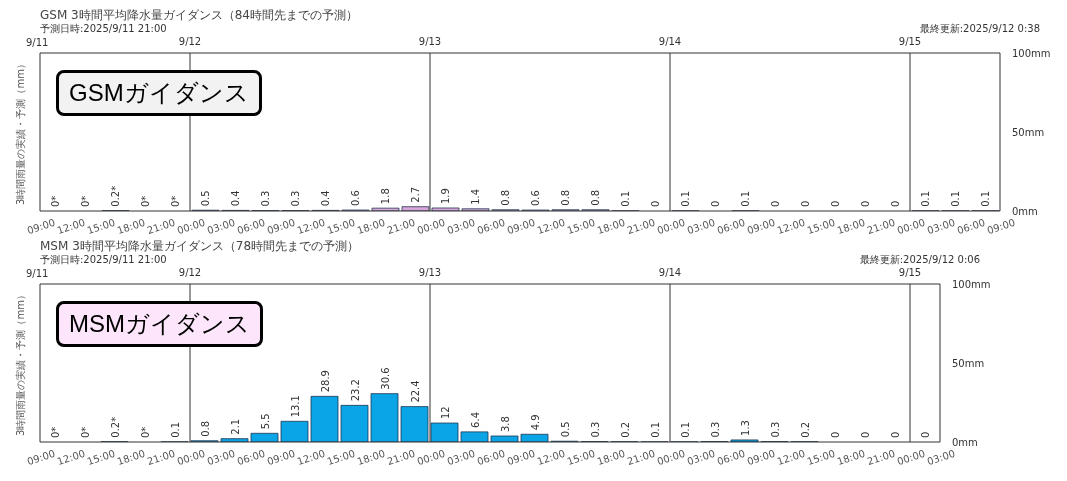  What do you see at coordinates (199, 15) in the screenshot?
I see `chart-title: GSM 3時間平均降水量ガイダンス（84時間先までの予測）` at bounding box center [199, 15].